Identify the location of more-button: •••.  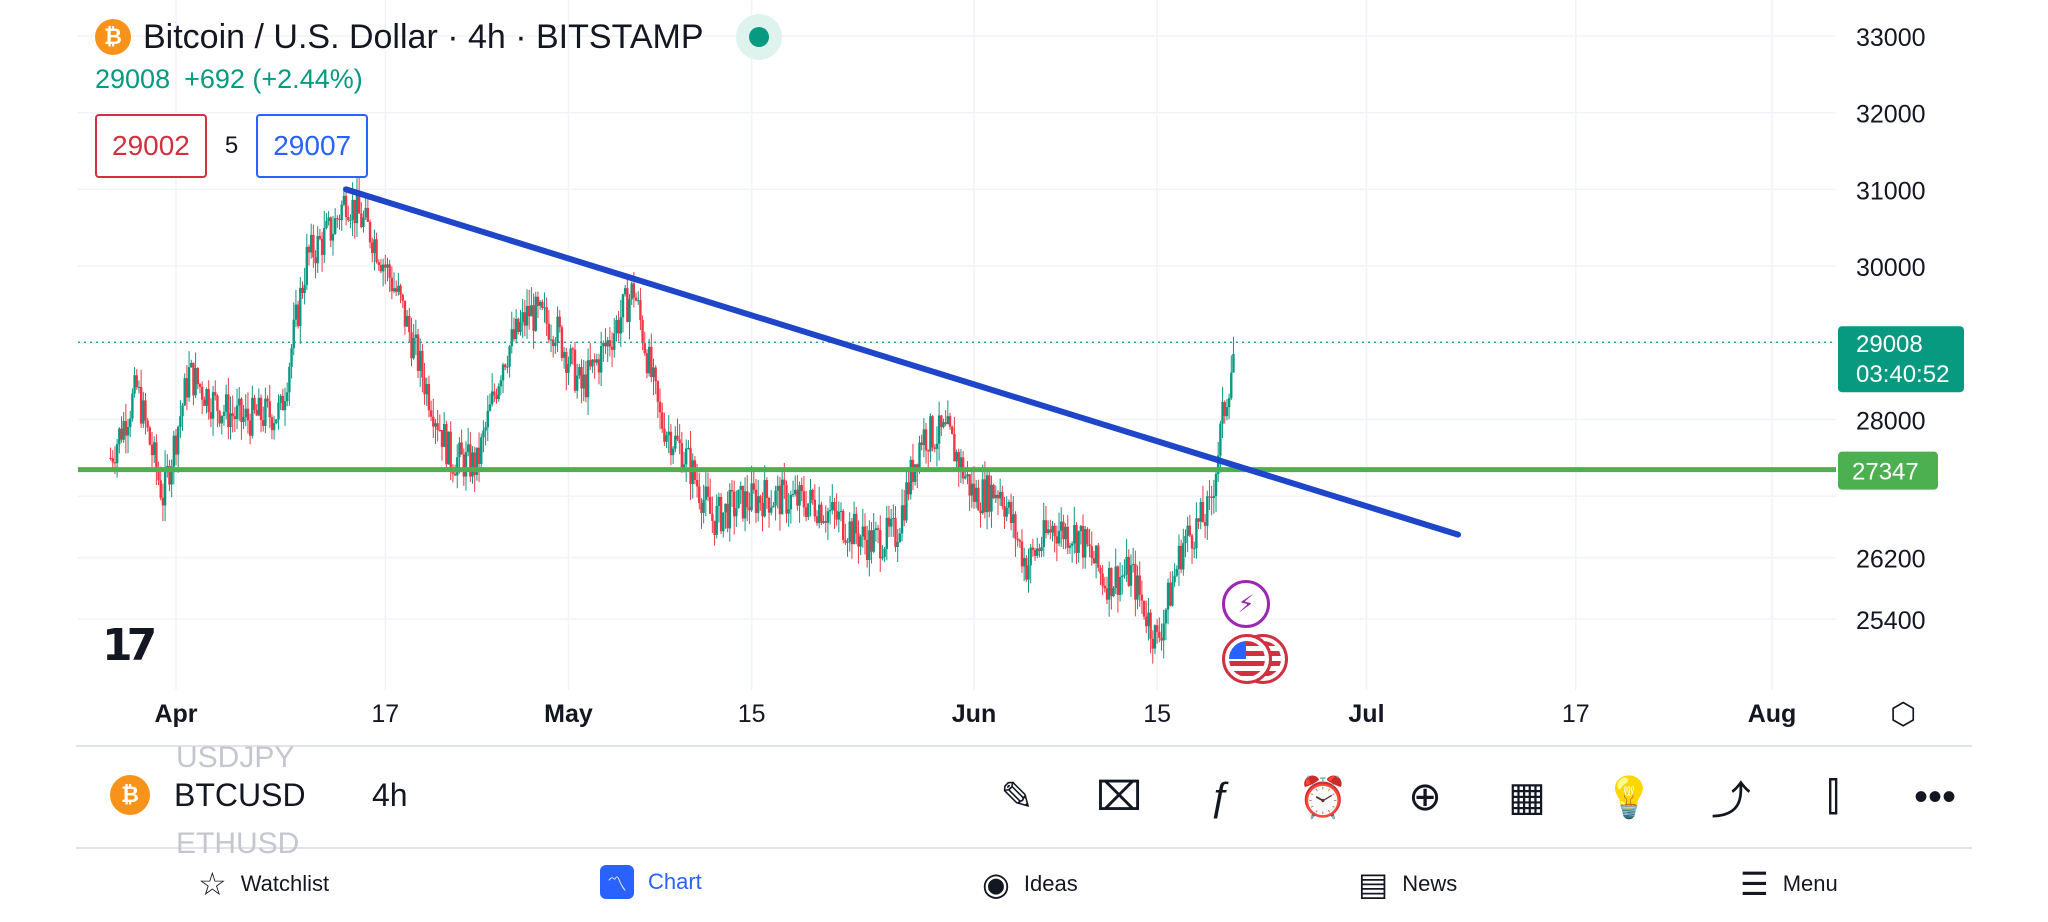
(1934, 796).